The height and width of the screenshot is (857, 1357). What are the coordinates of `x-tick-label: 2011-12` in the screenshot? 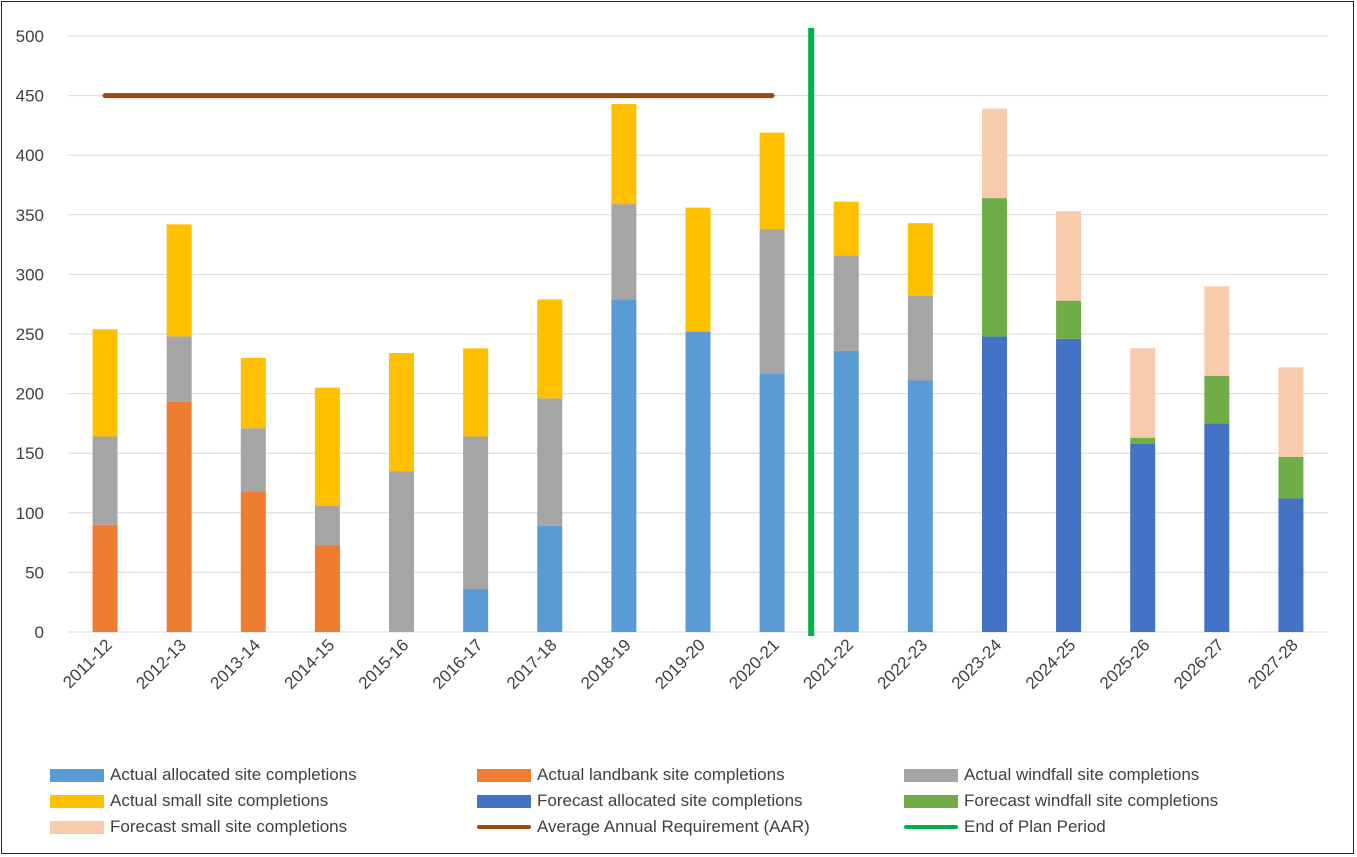 It's located at (87, 663).